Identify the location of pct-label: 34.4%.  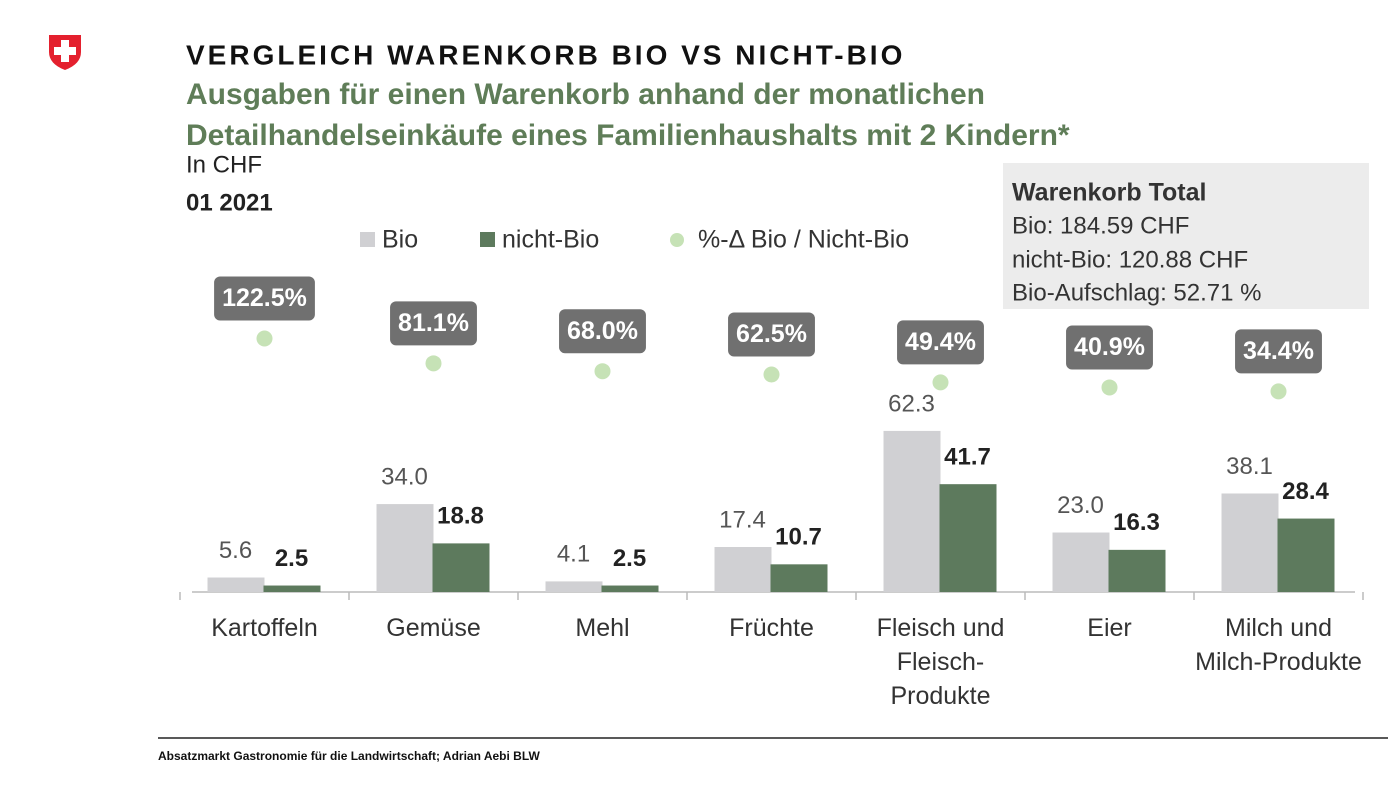
(1278, 351).